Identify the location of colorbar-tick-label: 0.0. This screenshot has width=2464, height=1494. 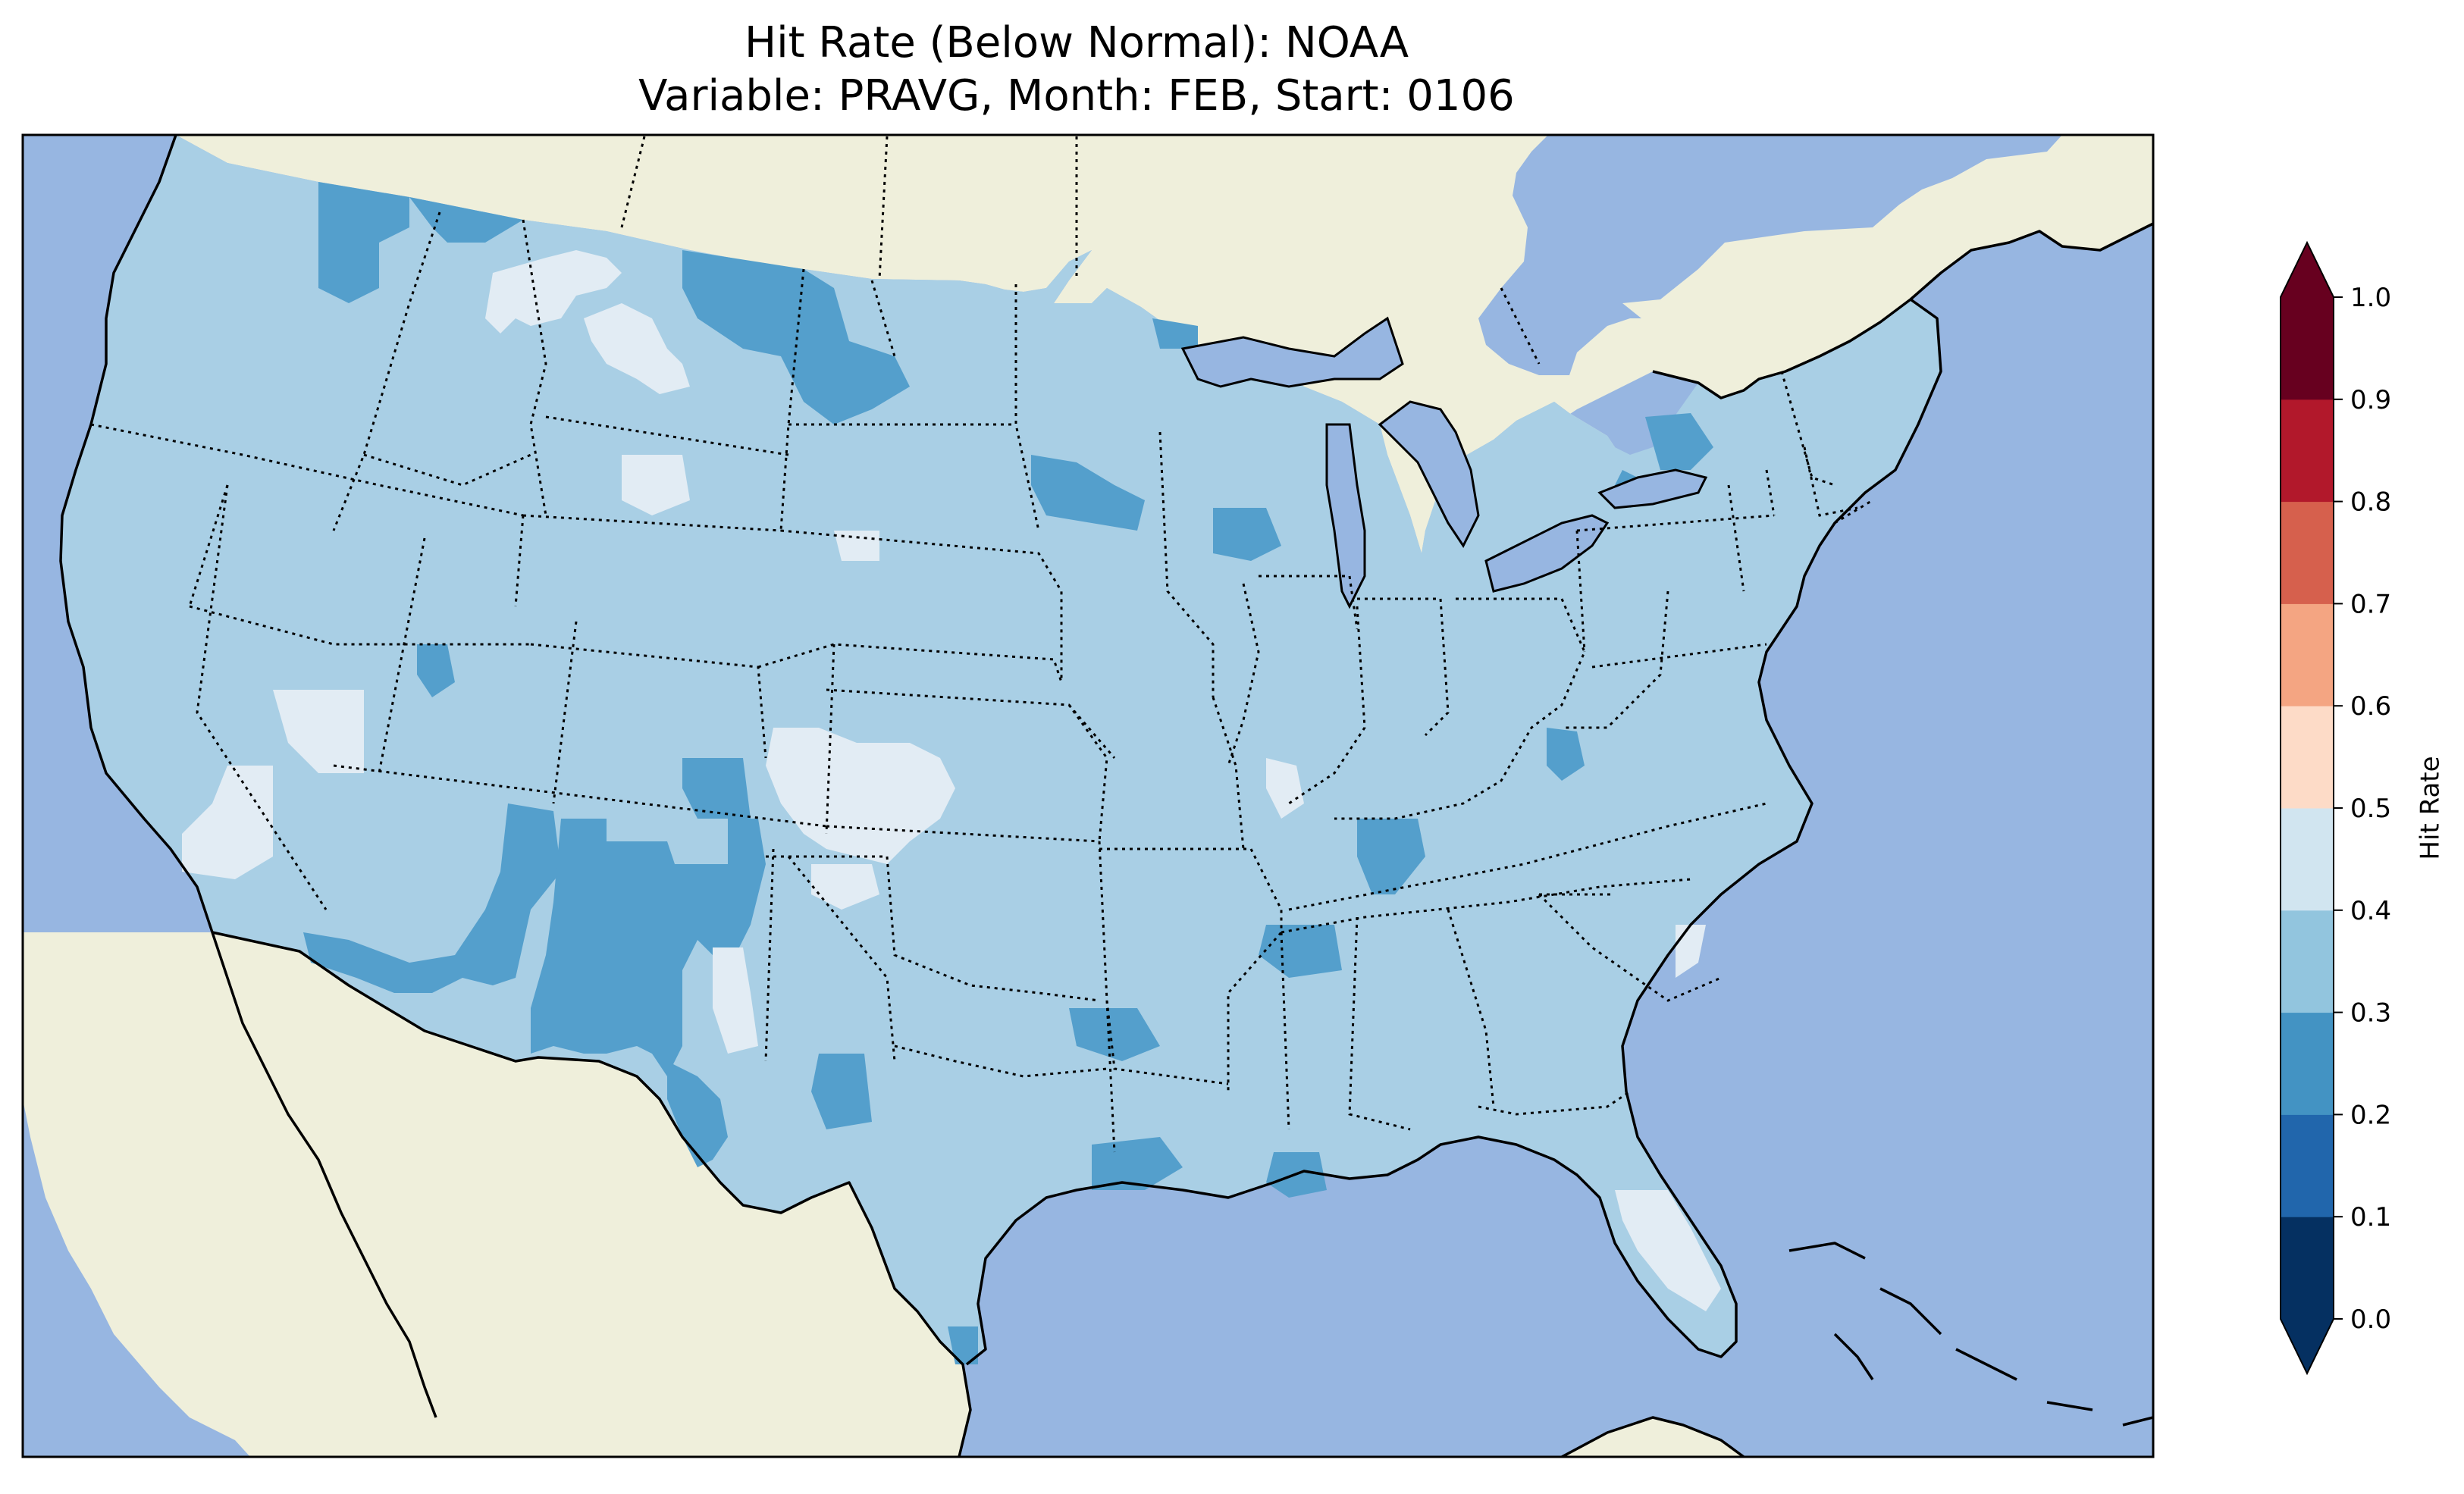
(2370, 1320).